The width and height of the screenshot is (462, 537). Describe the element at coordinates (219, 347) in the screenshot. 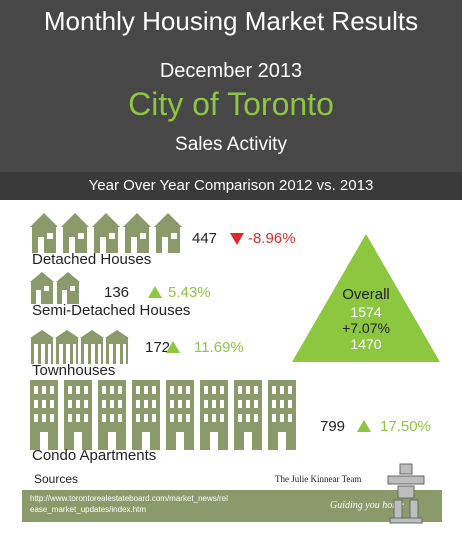

I see `change-townhouses: 11.69%` at that location.